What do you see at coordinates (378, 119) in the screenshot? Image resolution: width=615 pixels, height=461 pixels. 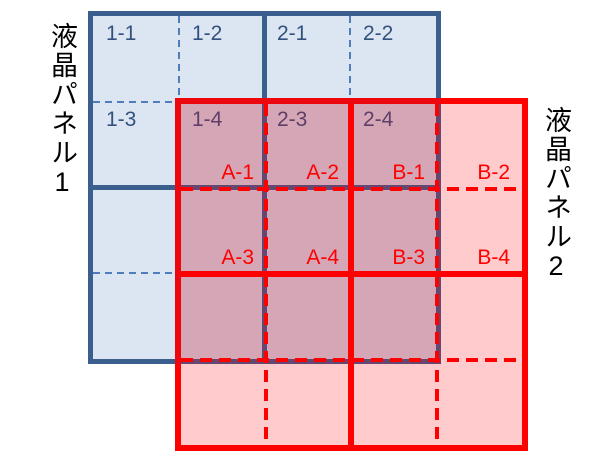 I see `panel1-cell-label: 2-4` at bounding box center [378, 119].